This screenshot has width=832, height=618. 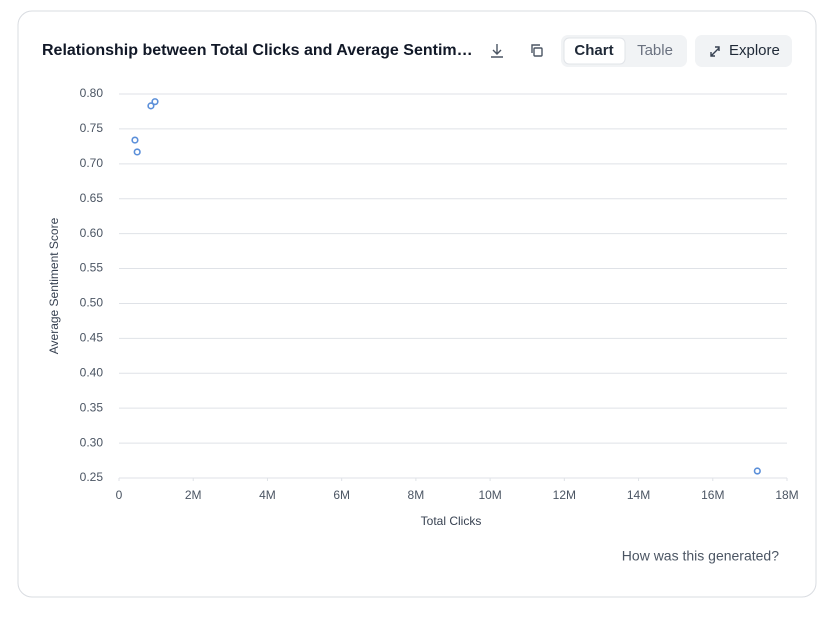 I want to click on y-tick-label: 0.70, so click(x=92, y=163).